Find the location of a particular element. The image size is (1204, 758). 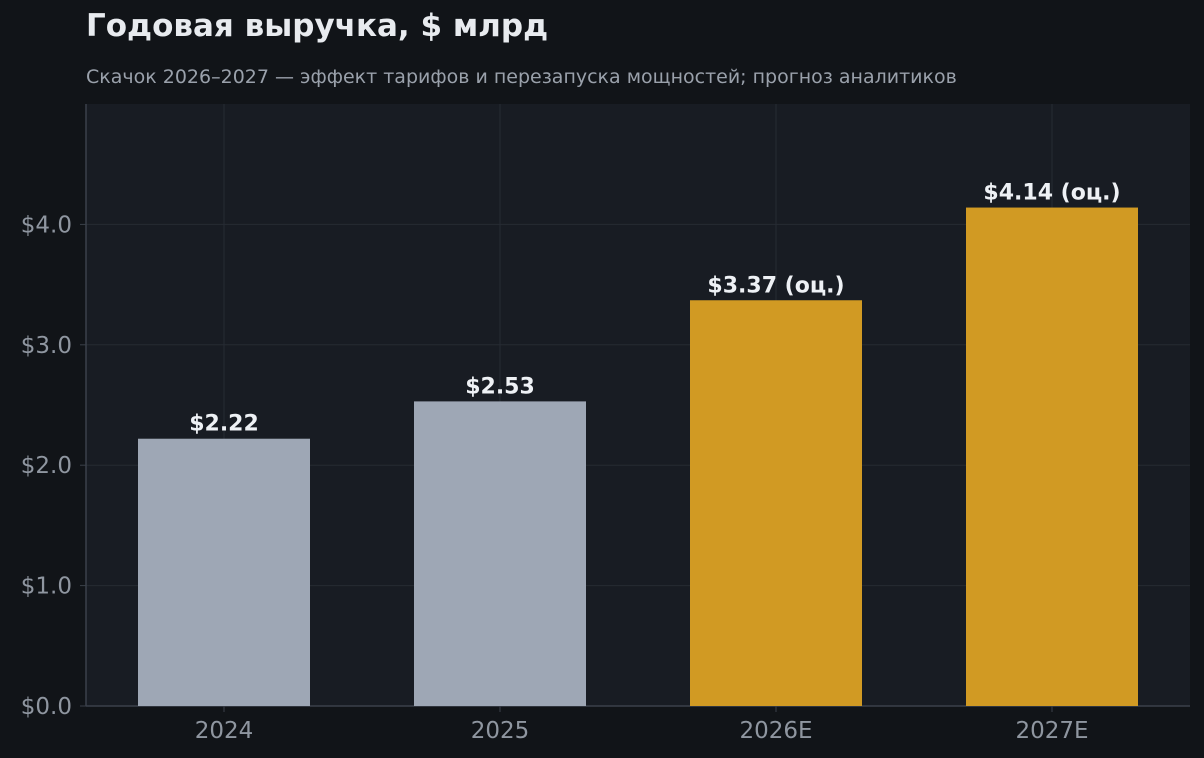

x-tick-label: 2027E is located at coordinates (1051, 731).